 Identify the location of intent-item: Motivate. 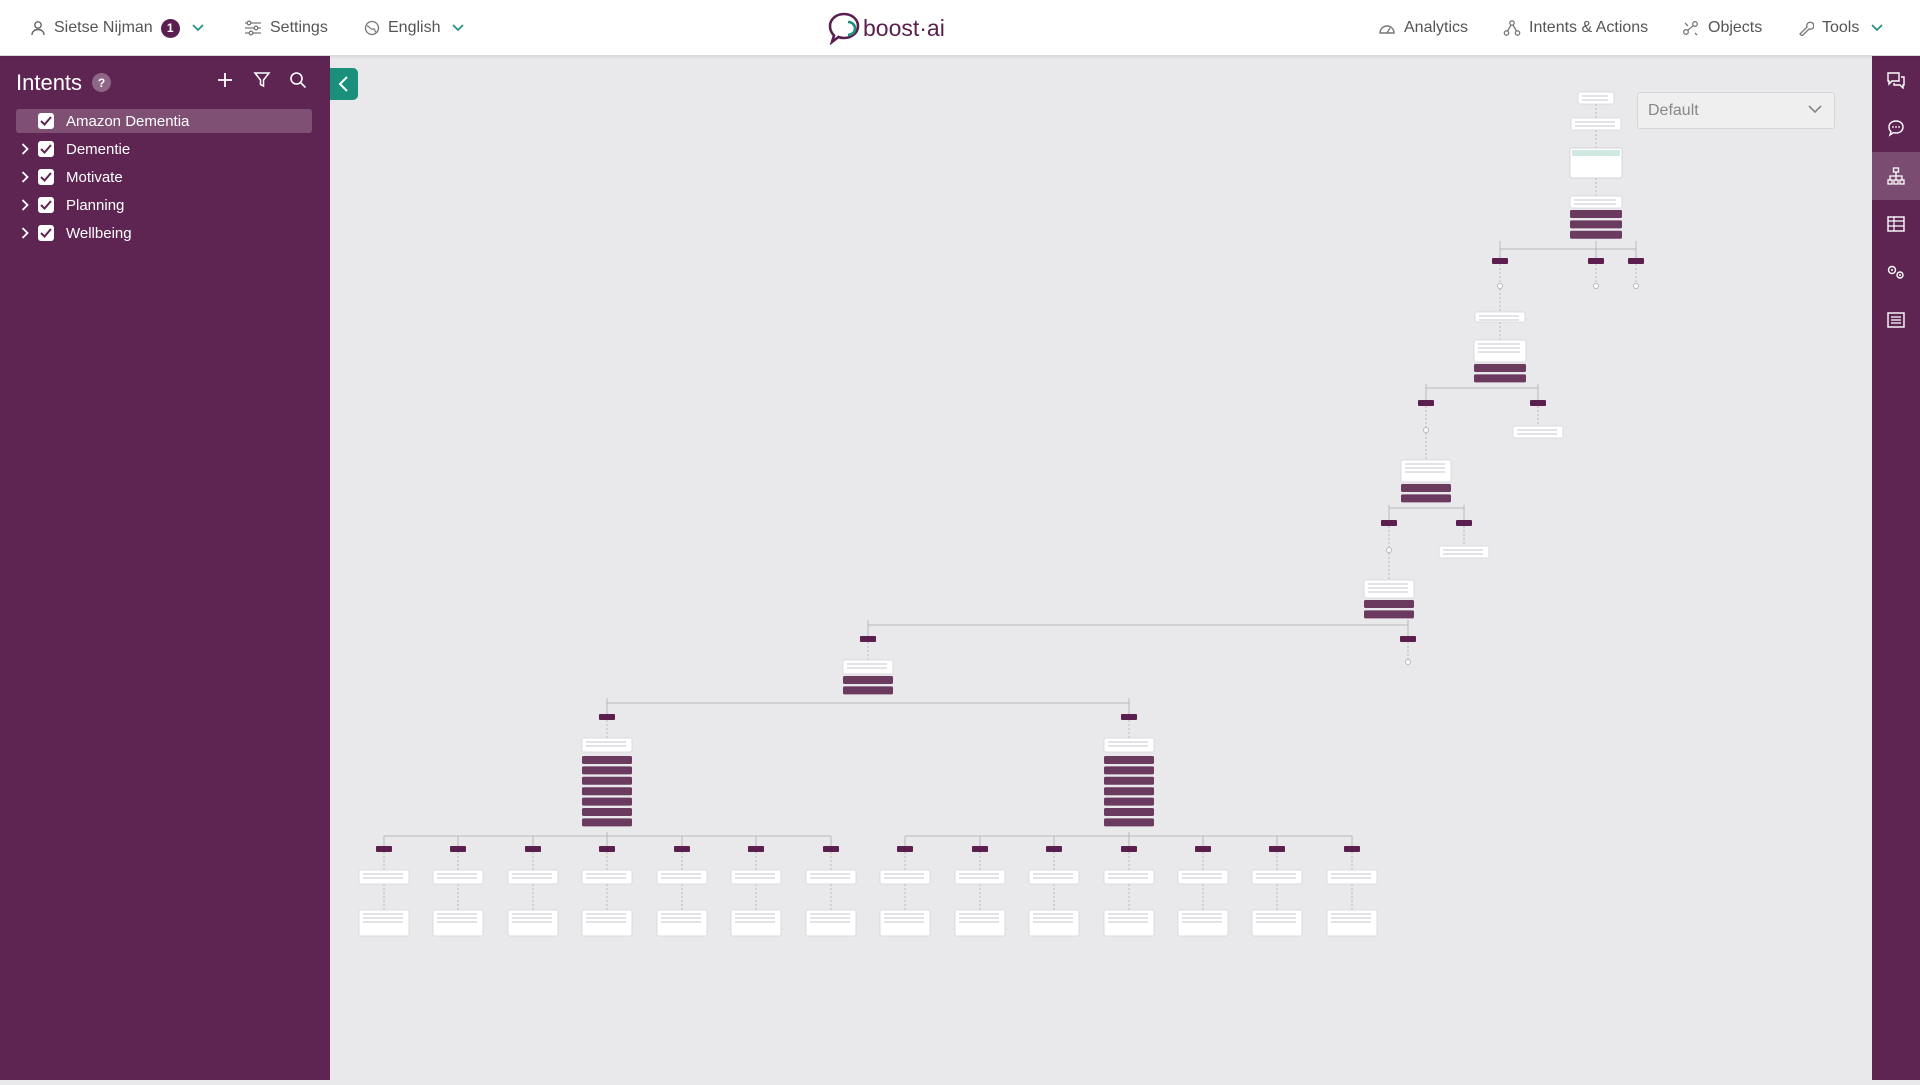
(164, 177).